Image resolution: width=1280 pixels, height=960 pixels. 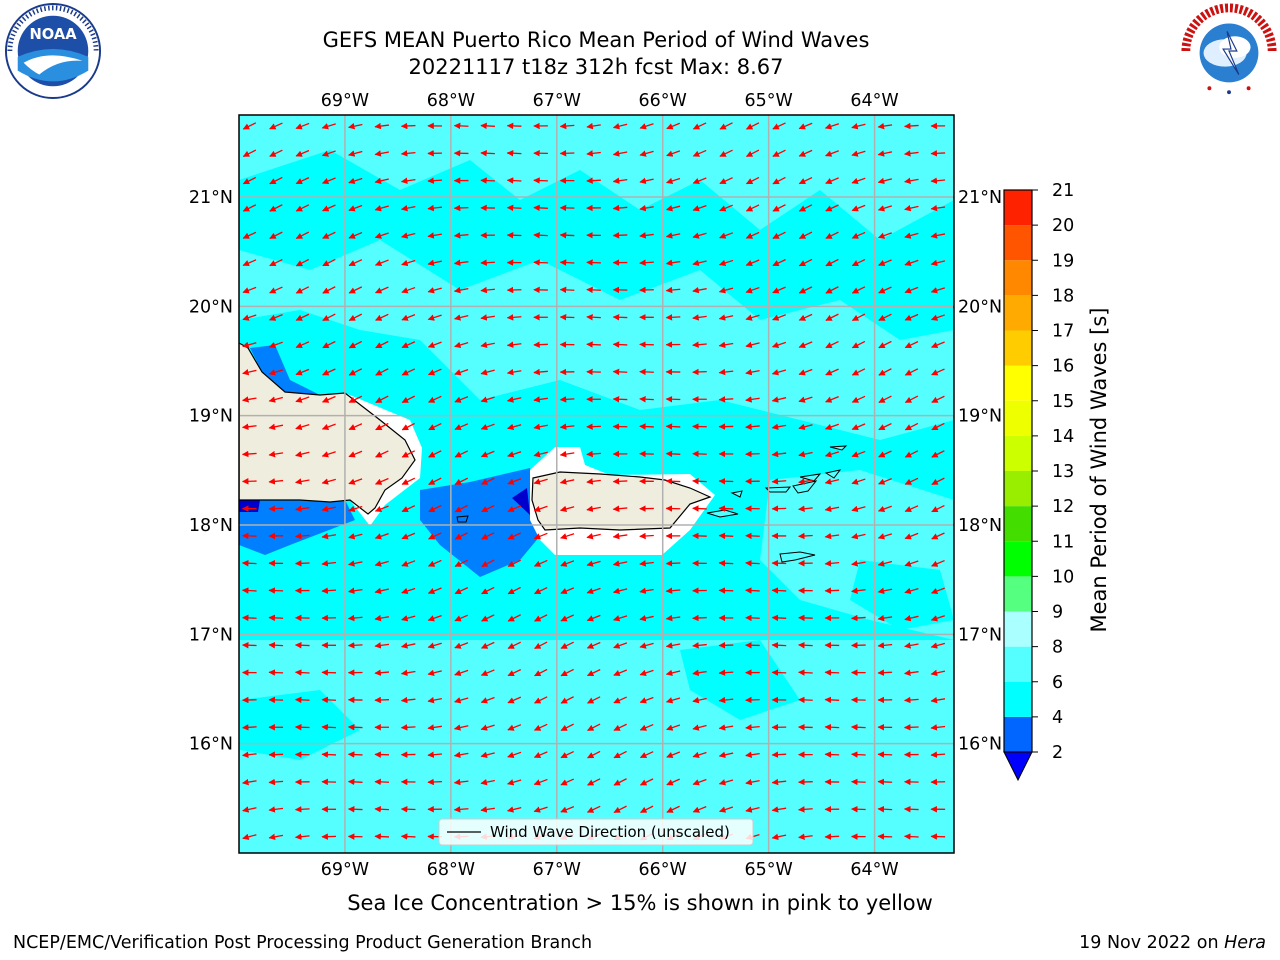 What do you see at coordinates (1057, 718) in the screenshot?
I see `colorbar-tick-label: 4` at bounding box center [1057, 718].